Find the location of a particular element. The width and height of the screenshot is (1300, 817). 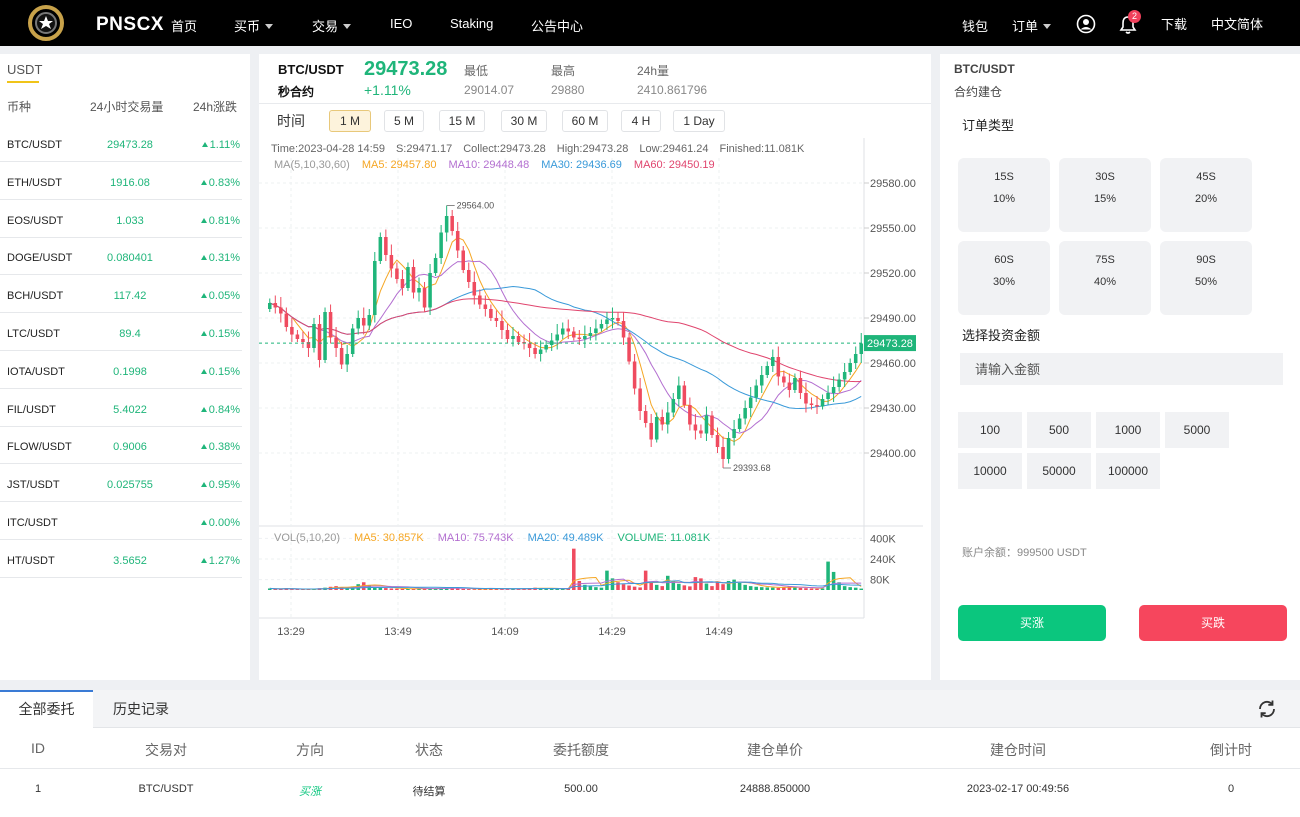

amount-option-100000: 100000 is located at coordinates (1128, 471).